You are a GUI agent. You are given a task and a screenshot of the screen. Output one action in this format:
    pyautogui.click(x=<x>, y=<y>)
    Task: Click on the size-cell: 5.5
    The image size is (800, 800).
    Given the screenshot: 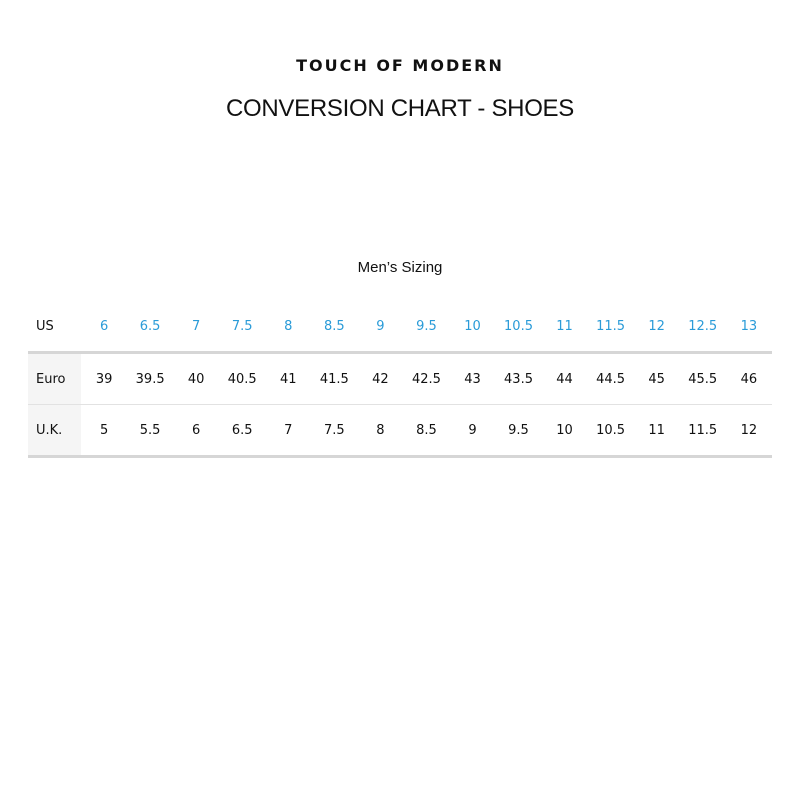 What is the action you would take?
    pyautogui.click(x=150, y=431)
    